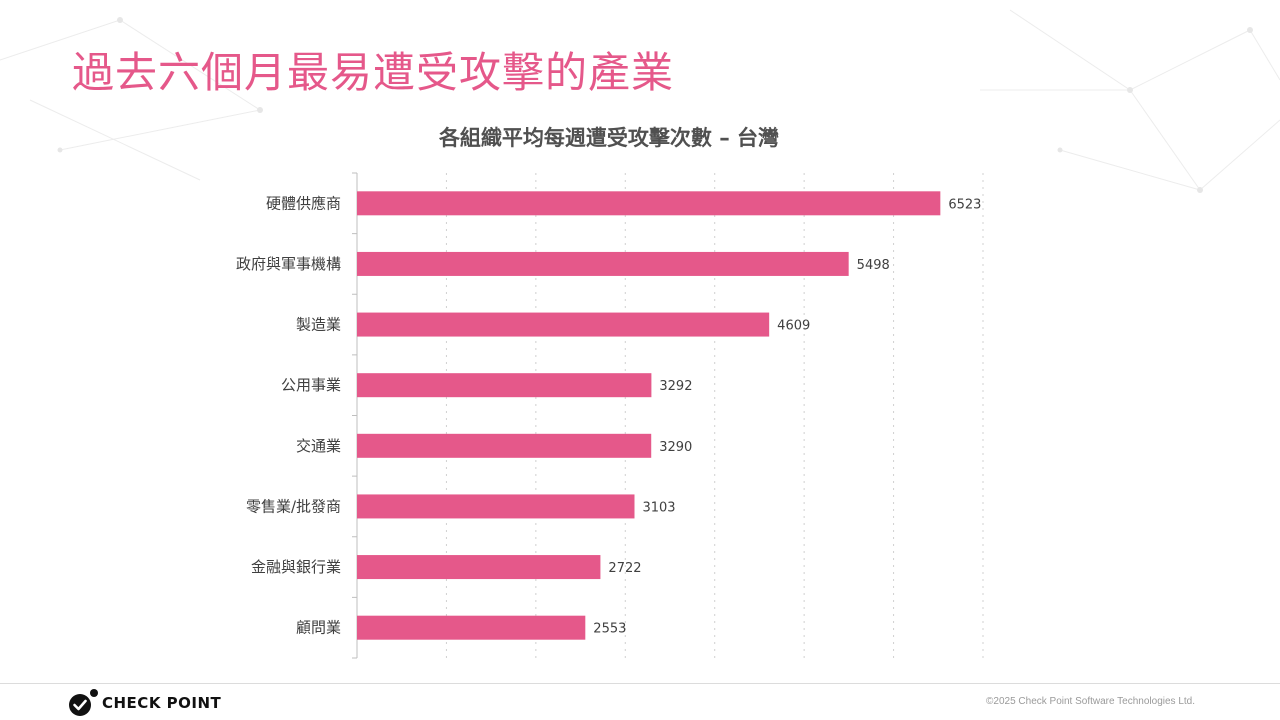 This screenshot has width=1280, height=720. I want to click on data-label: 2722, so click(624, 568).